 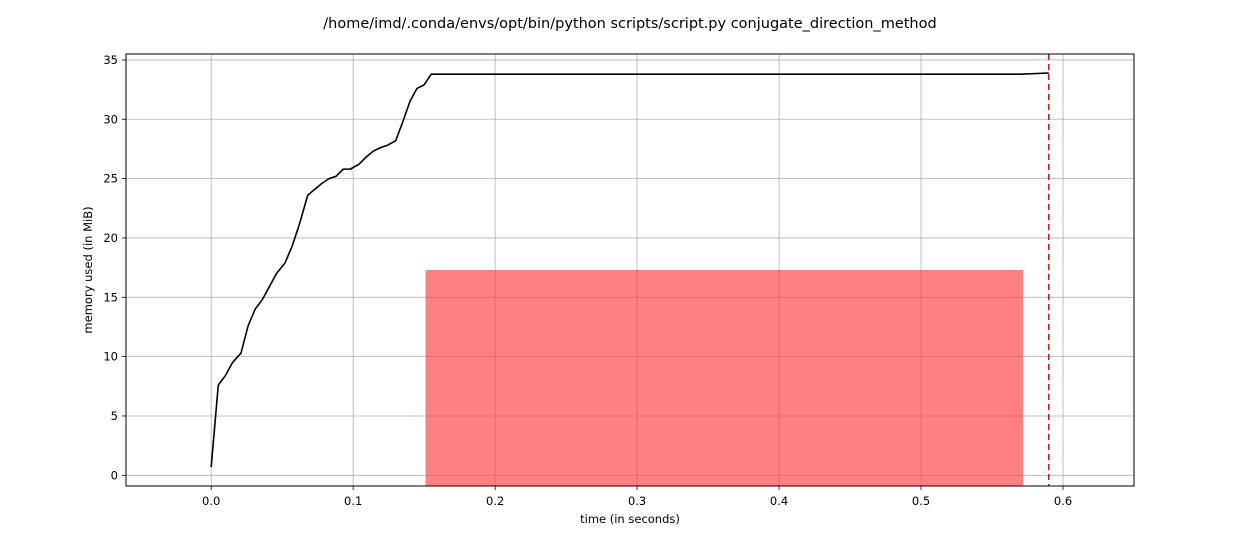 What do you see at coordinates (110, 357) in the screenshot?
I see `y-tick-label: 10` at bounding box center [110, 357].